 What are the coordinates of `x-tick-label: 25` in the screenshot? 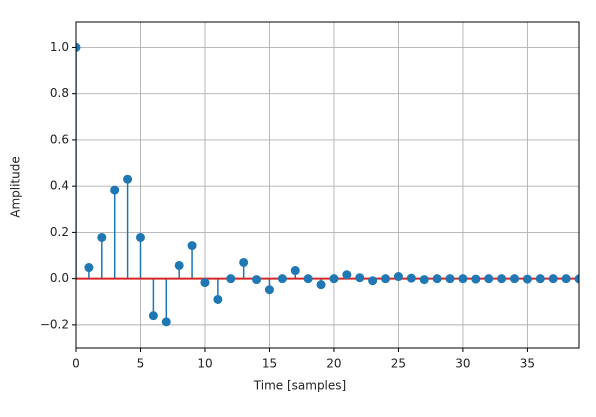 It's located at (398, 364).